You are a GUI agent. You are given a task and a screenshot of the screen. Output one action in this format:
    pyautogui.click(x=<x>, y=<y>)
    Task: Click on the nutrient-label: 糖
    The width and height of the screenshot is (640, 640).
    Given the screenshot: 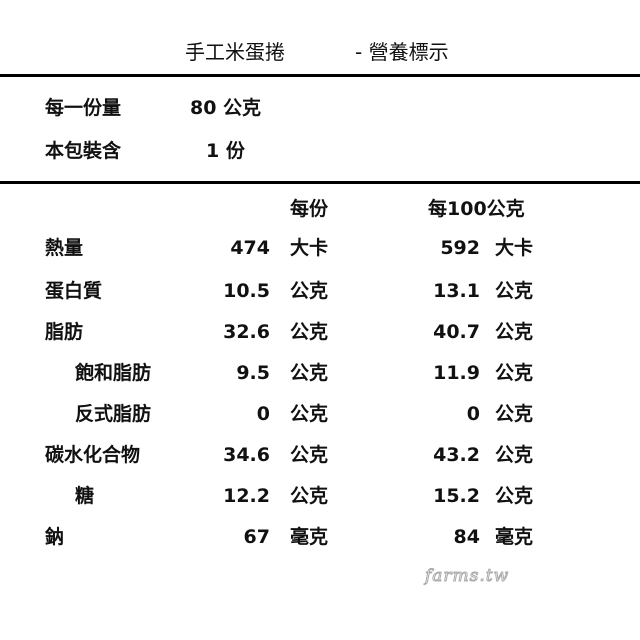 What is the action you would take?
    pyautogui.click(x=85, y=496)
    